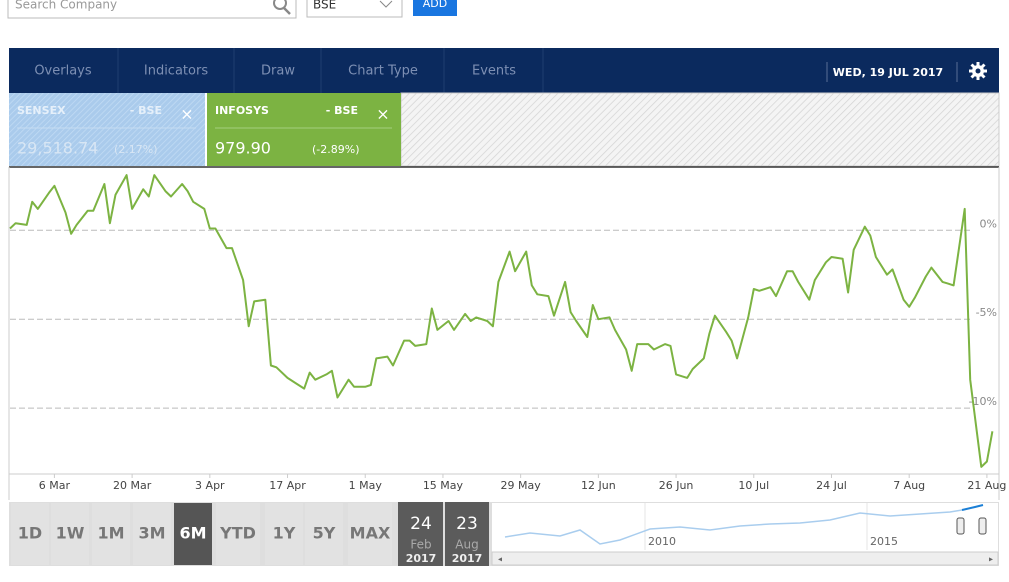 This screenshot has height=582, width=1009. I want to click on tile-area, so click(700, 129).